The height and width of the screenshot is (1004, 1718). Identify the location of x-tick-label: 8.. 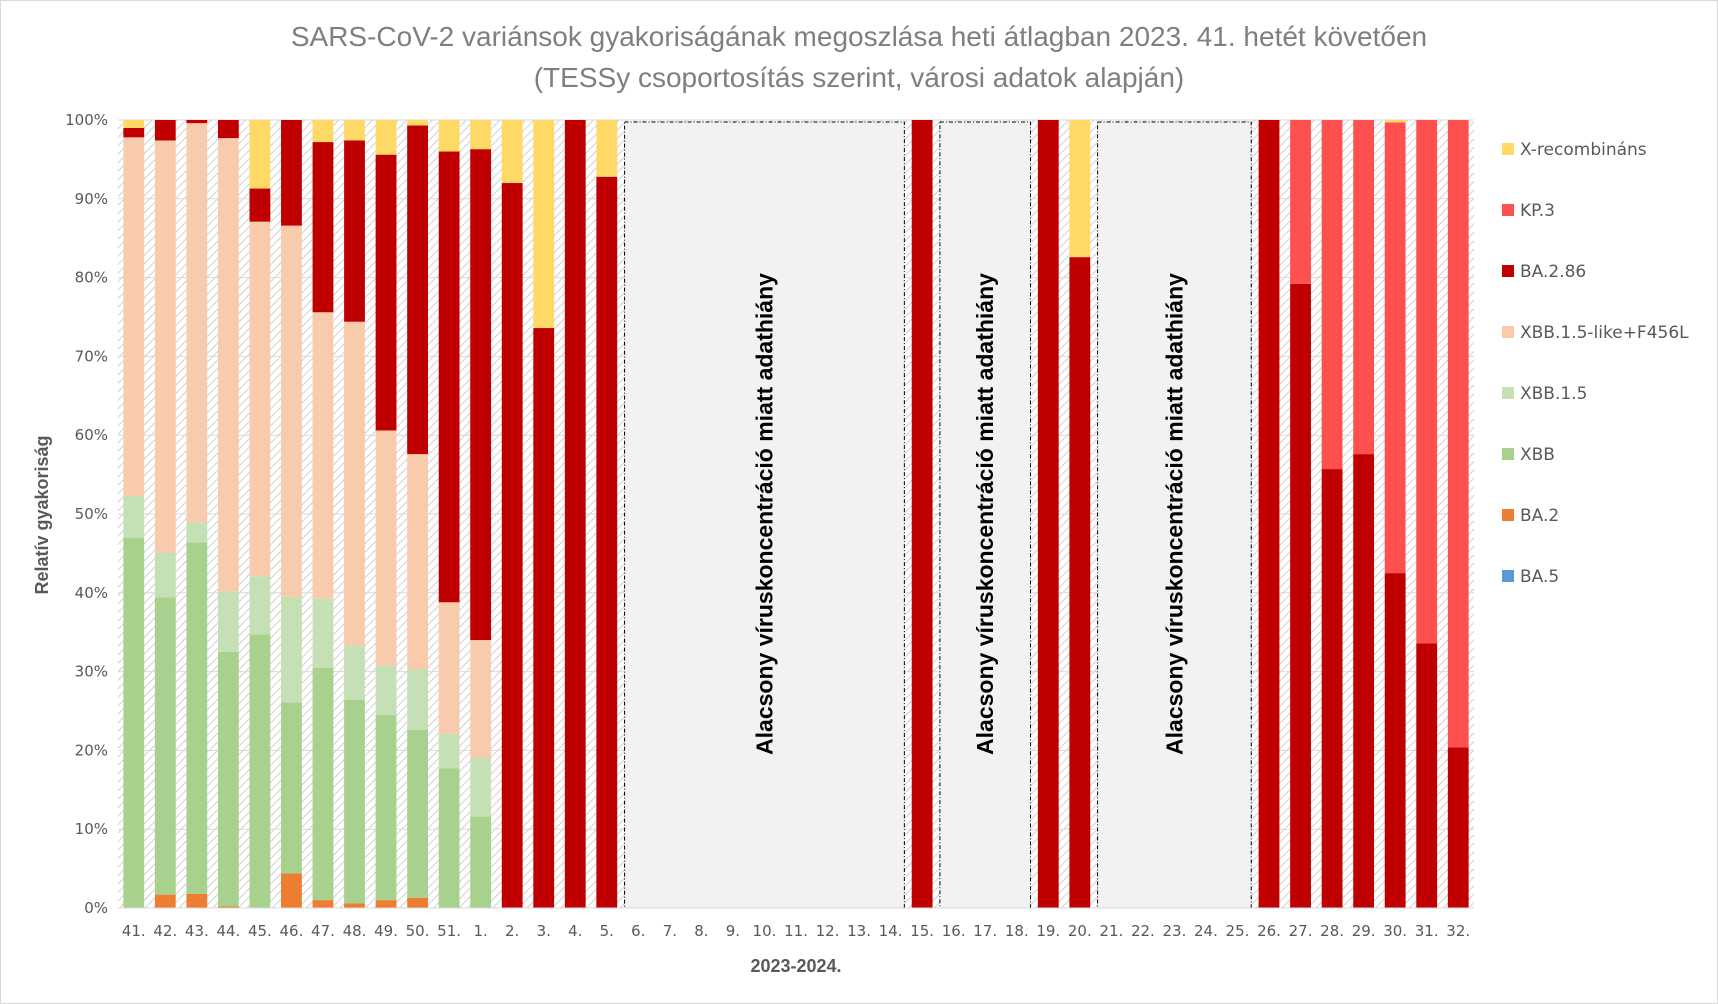
(701, 931).